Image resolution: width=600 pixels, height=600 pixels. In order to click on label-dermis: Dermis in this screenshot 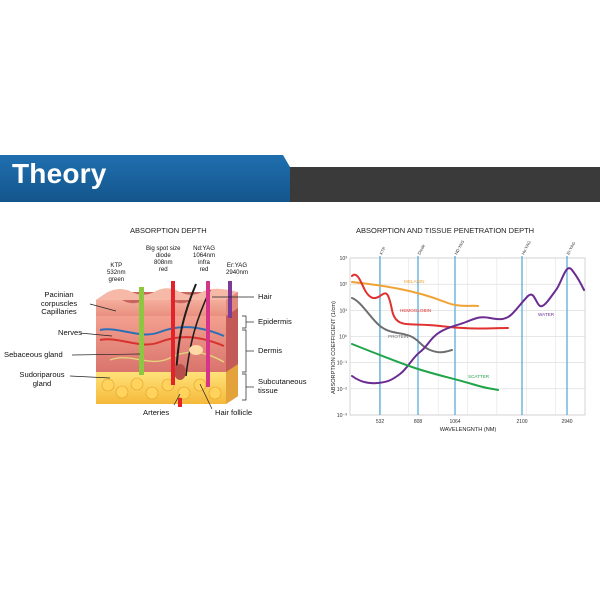, I will do `click(270, 350)`.